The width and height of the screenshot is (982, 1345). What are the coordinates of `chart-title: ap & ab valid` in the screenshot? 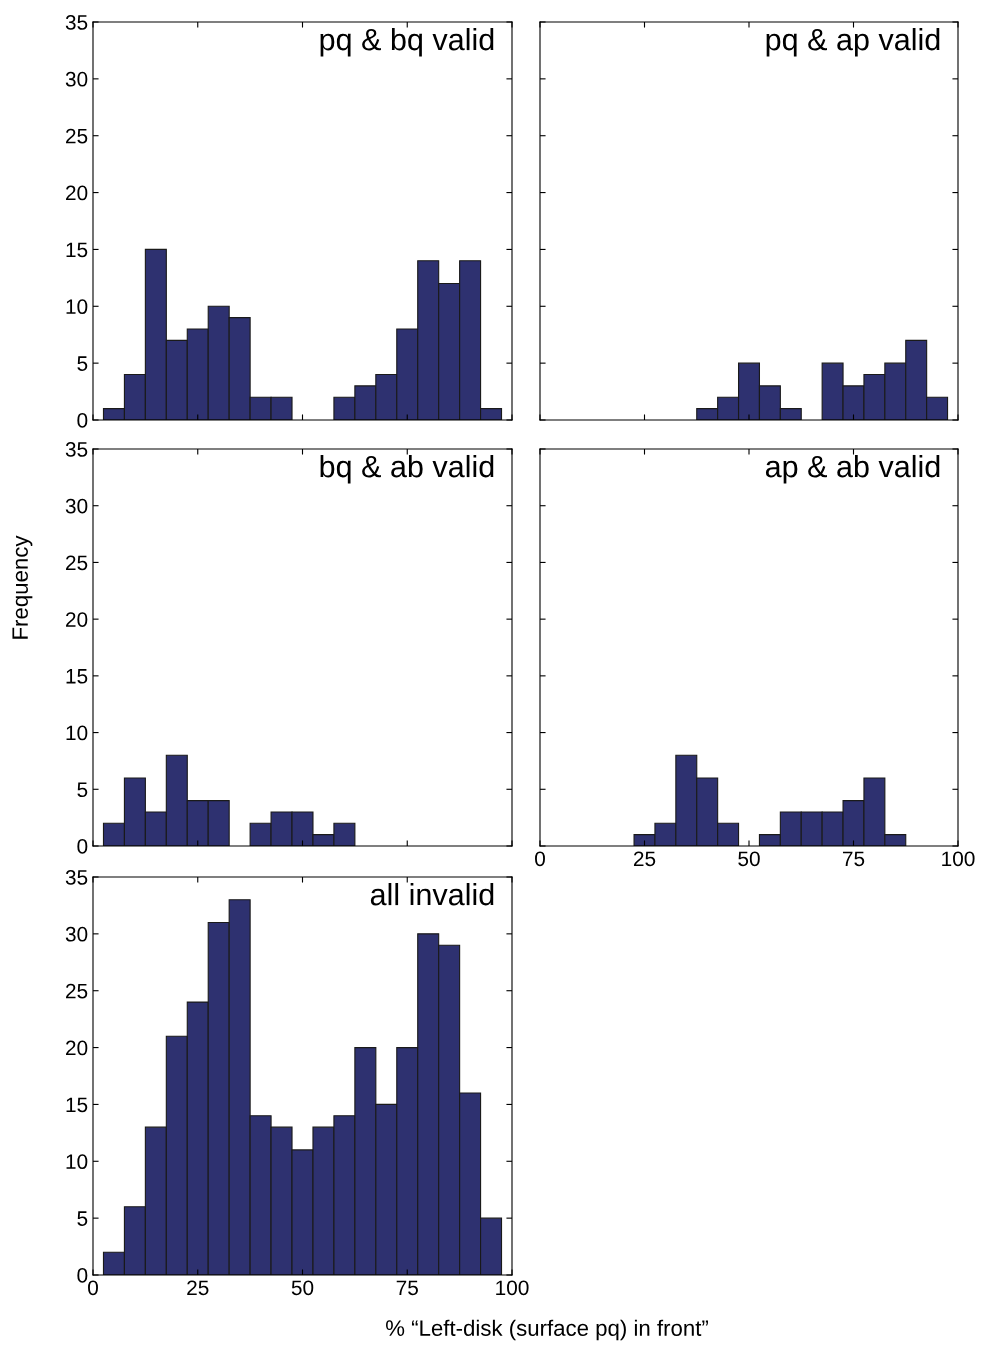 It's located at (852, 469).